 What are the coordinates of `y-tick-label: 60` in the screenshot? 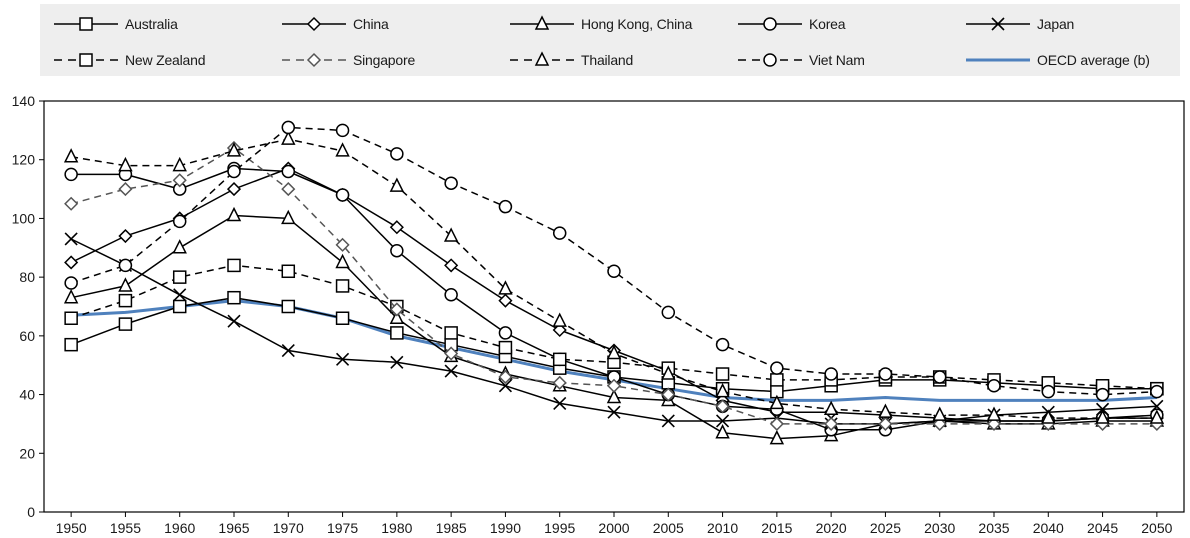 It's located at (27, 336).